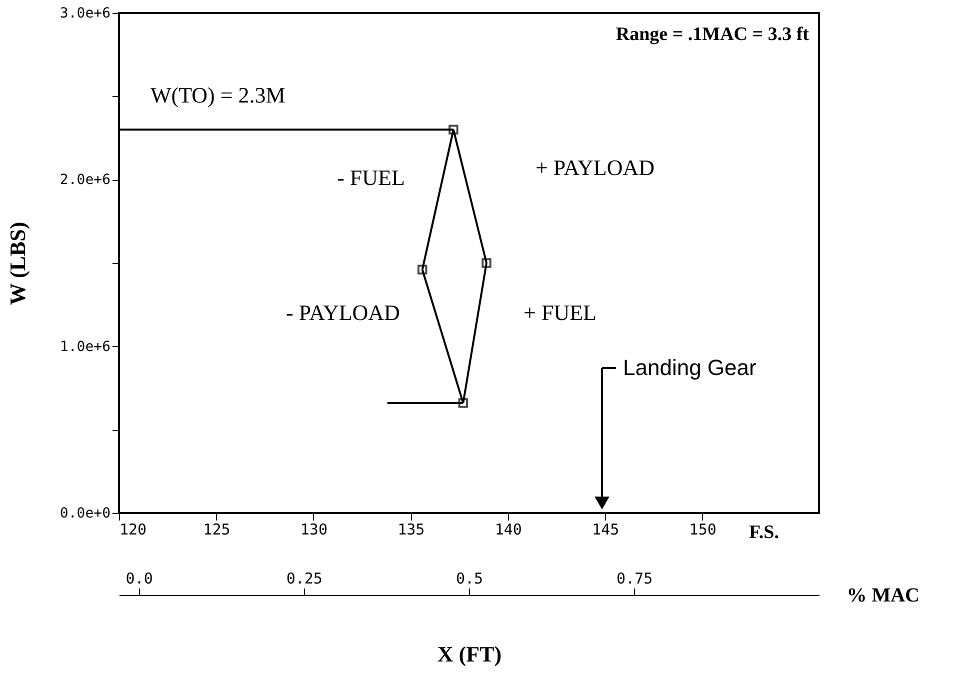 Image resolution: width=954 pixels, height=700 pixels. What do you see at coordinates (595, 167) in the screenshot?
I see `annotation: + PAYLOAD` at bounding box center [595, 167].